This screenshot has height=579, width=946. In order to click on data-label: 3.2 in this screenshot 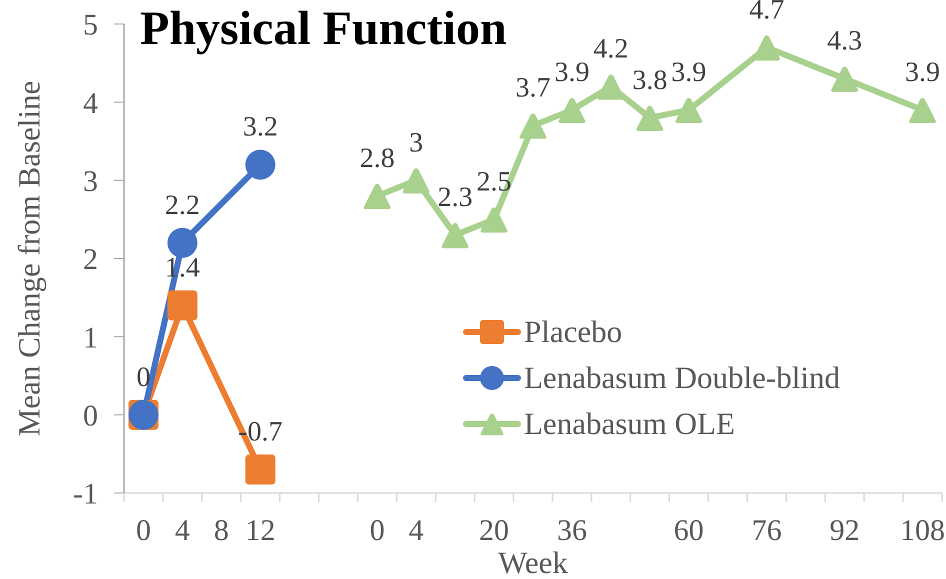, I will do `click(260, 127)`.